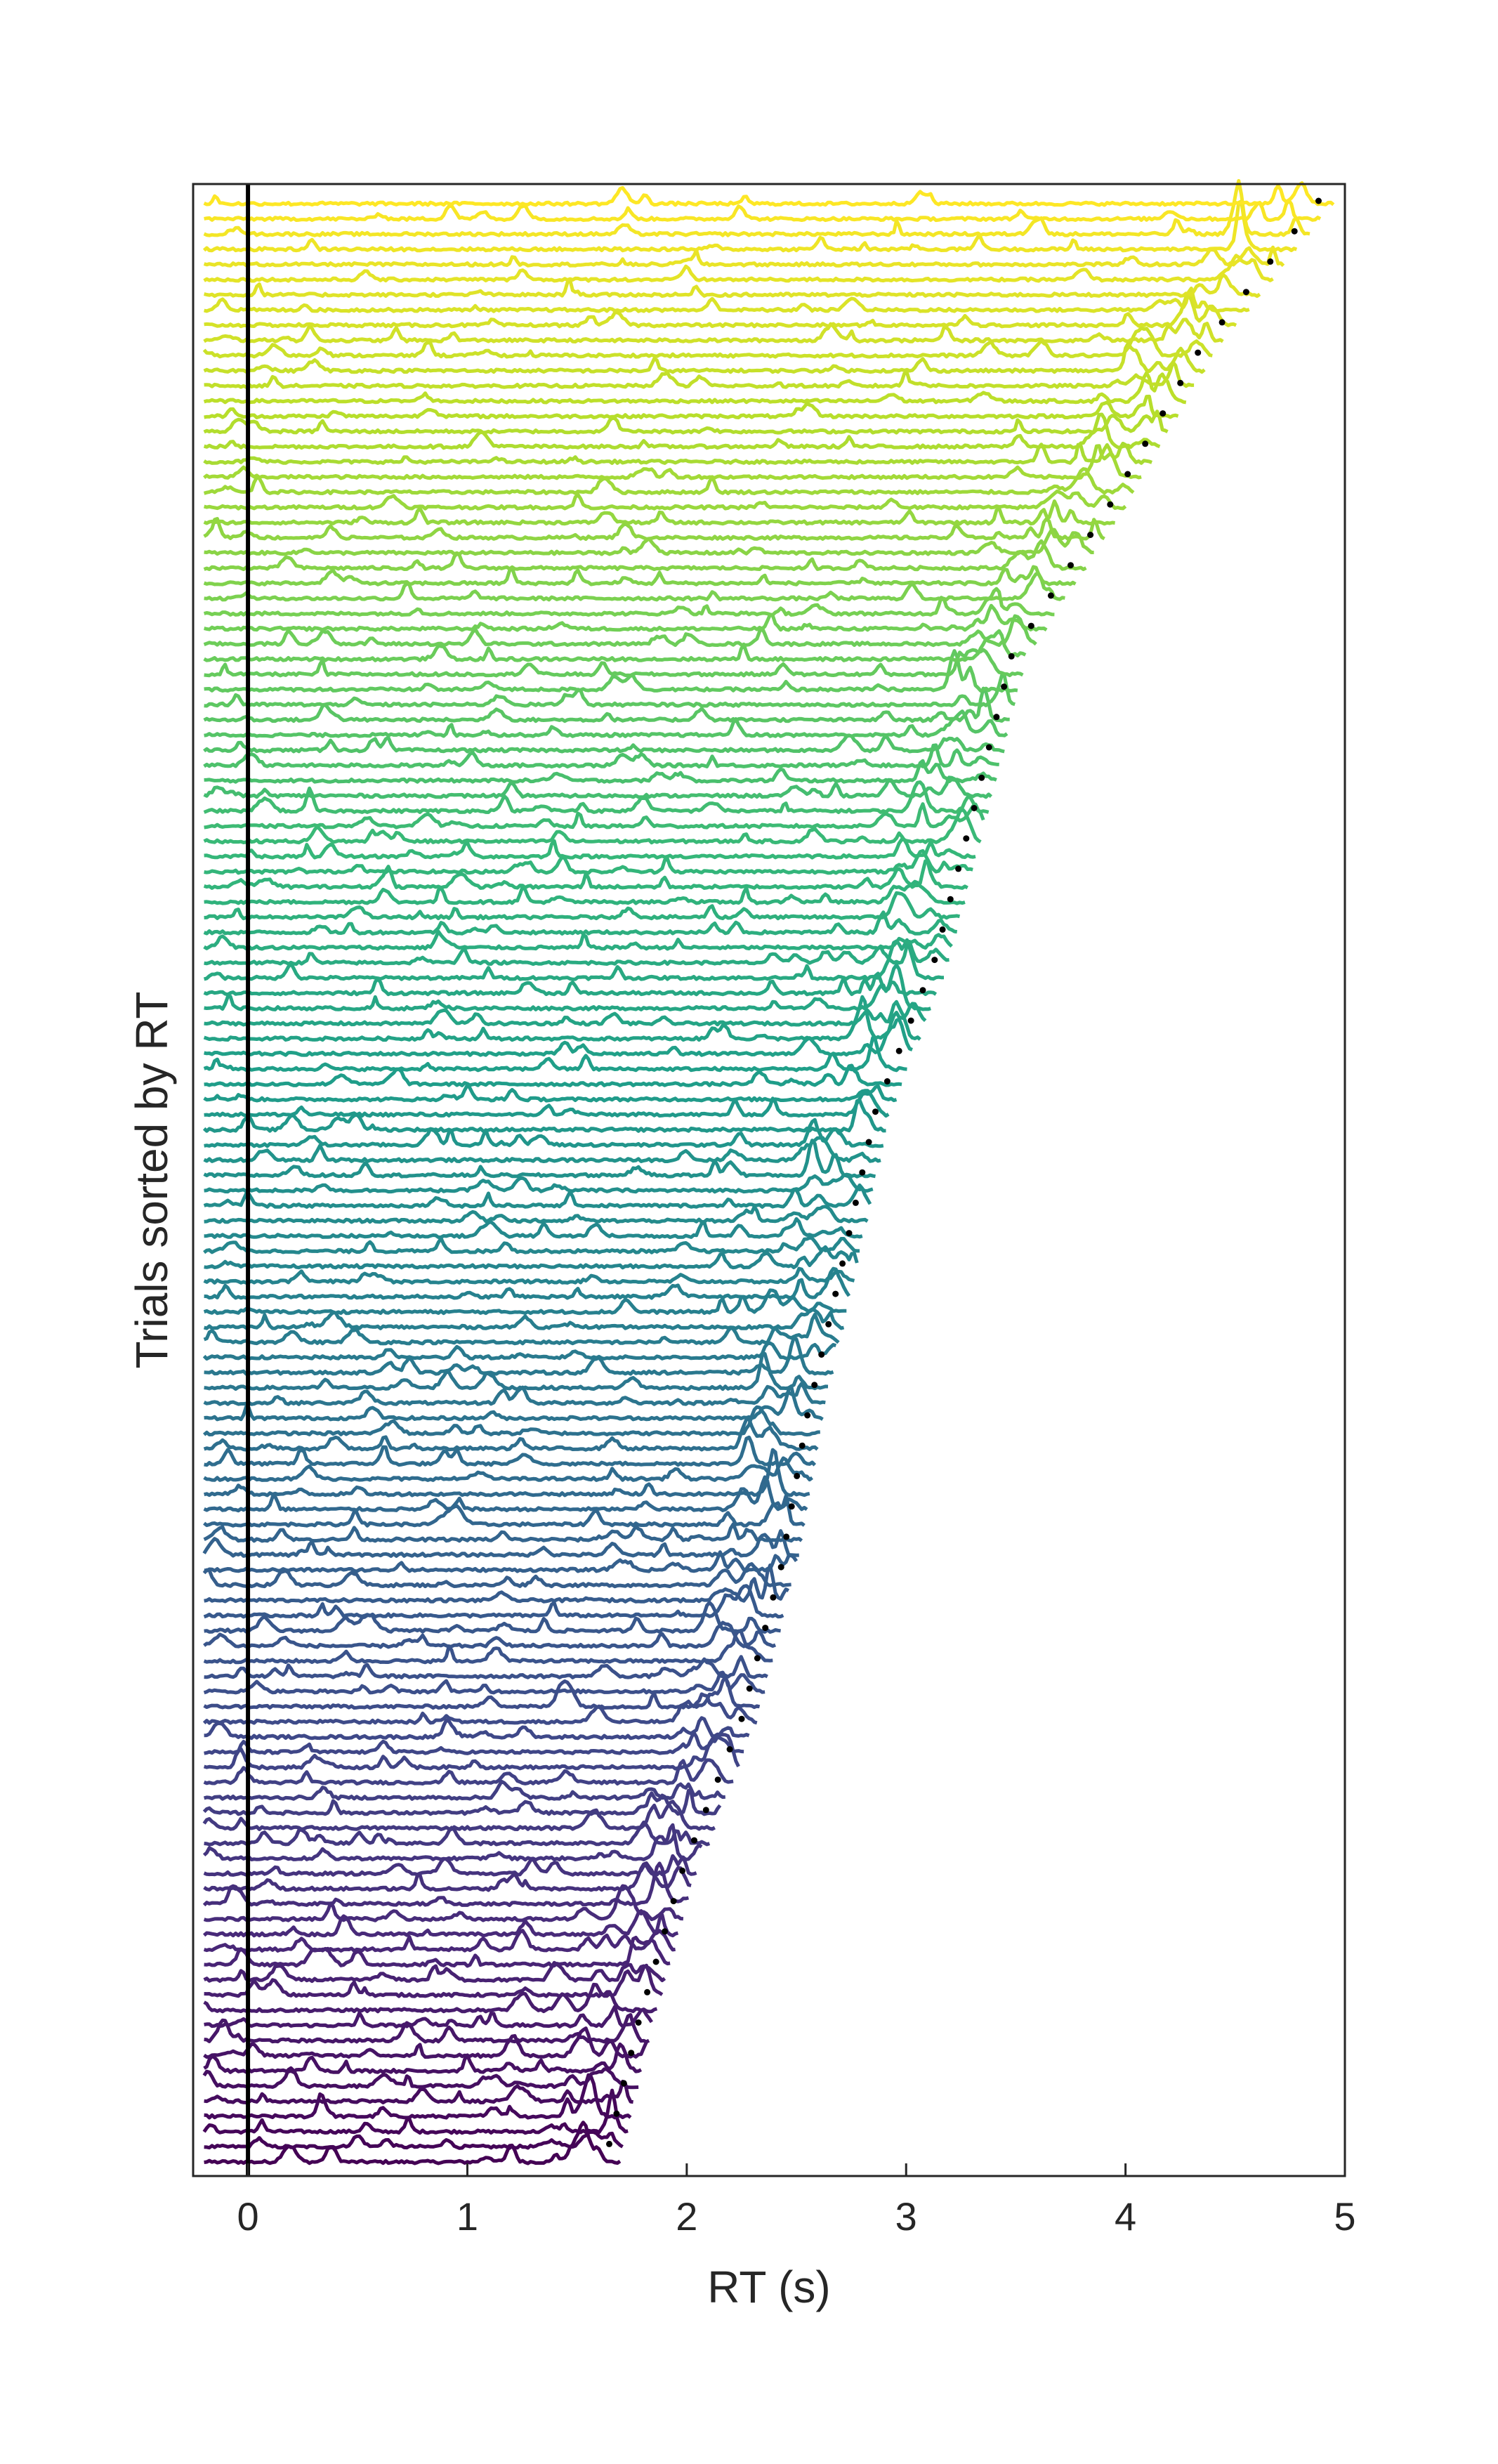 The image size is (1498, 2464). Describe the element at coordinates (796, 2201) in the screenshot. I see `x-axis: 0 1 2 3 4 5` at that location.